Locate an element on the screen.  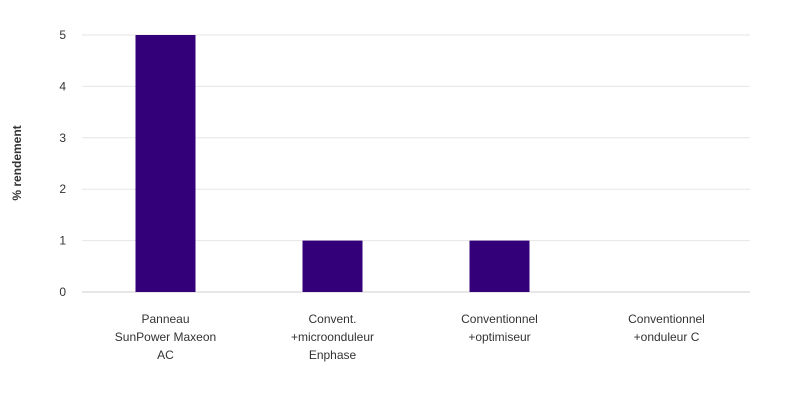
x-category-label-line: +onduleur C is located at coordinates (667, 337).